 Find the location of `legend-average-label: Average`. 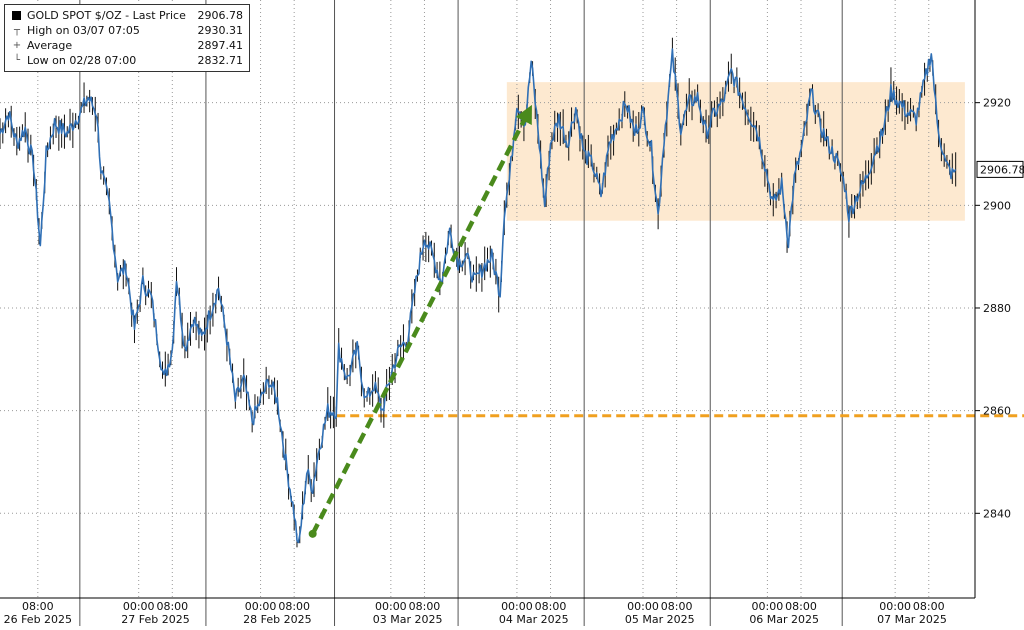

legend-average-label: Average is located at coordinates (50, 45).